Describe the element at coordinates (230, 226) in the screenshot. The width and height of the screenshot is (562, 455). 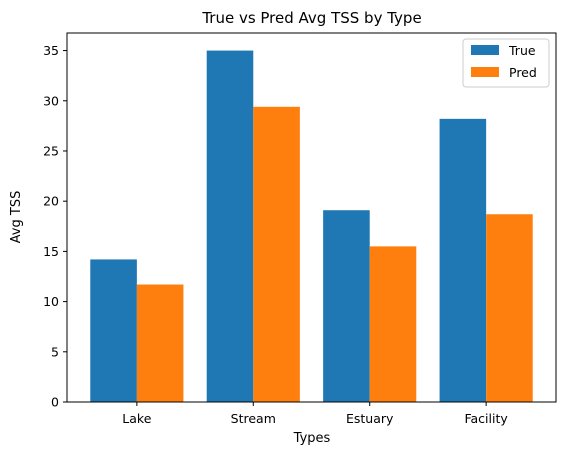
I see `bar-true-stream` at that location.